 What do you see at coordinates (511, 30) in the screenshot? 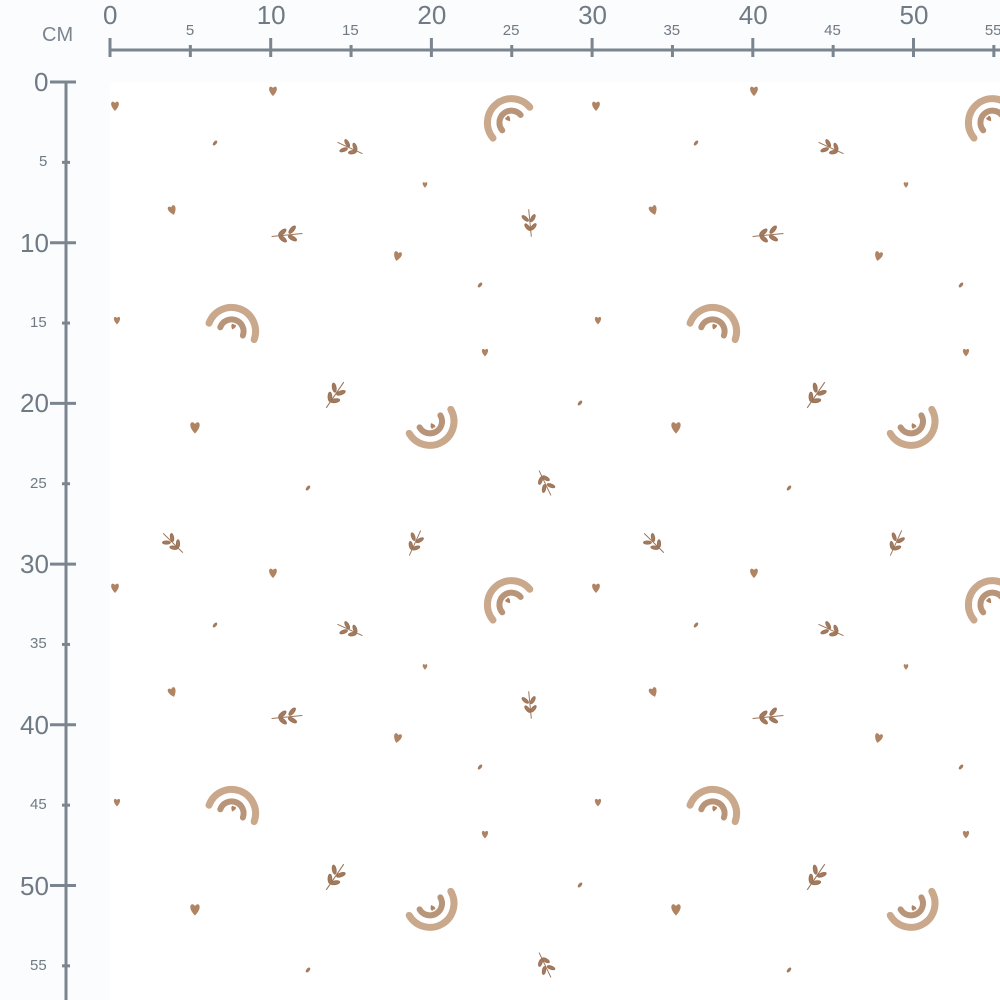
I see `horizontal-tick-label: 25` at bounding box center [511, 30].